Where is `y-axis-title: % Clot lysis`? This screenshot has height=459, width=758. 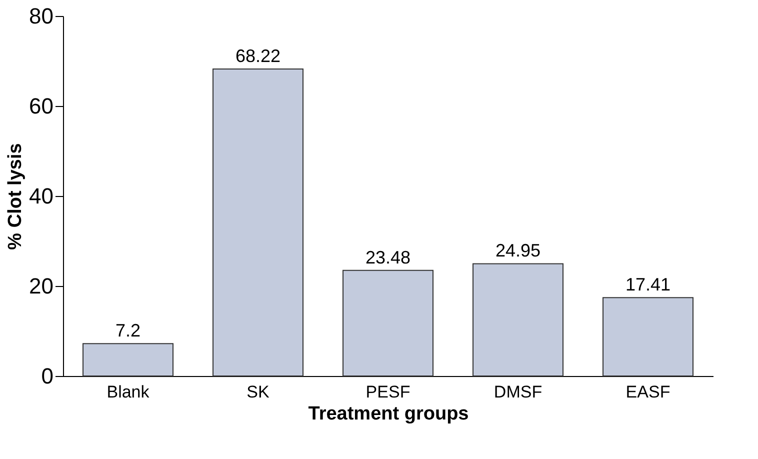
y-axis-title: % Clot lysis is located at coordinates (15, 196).